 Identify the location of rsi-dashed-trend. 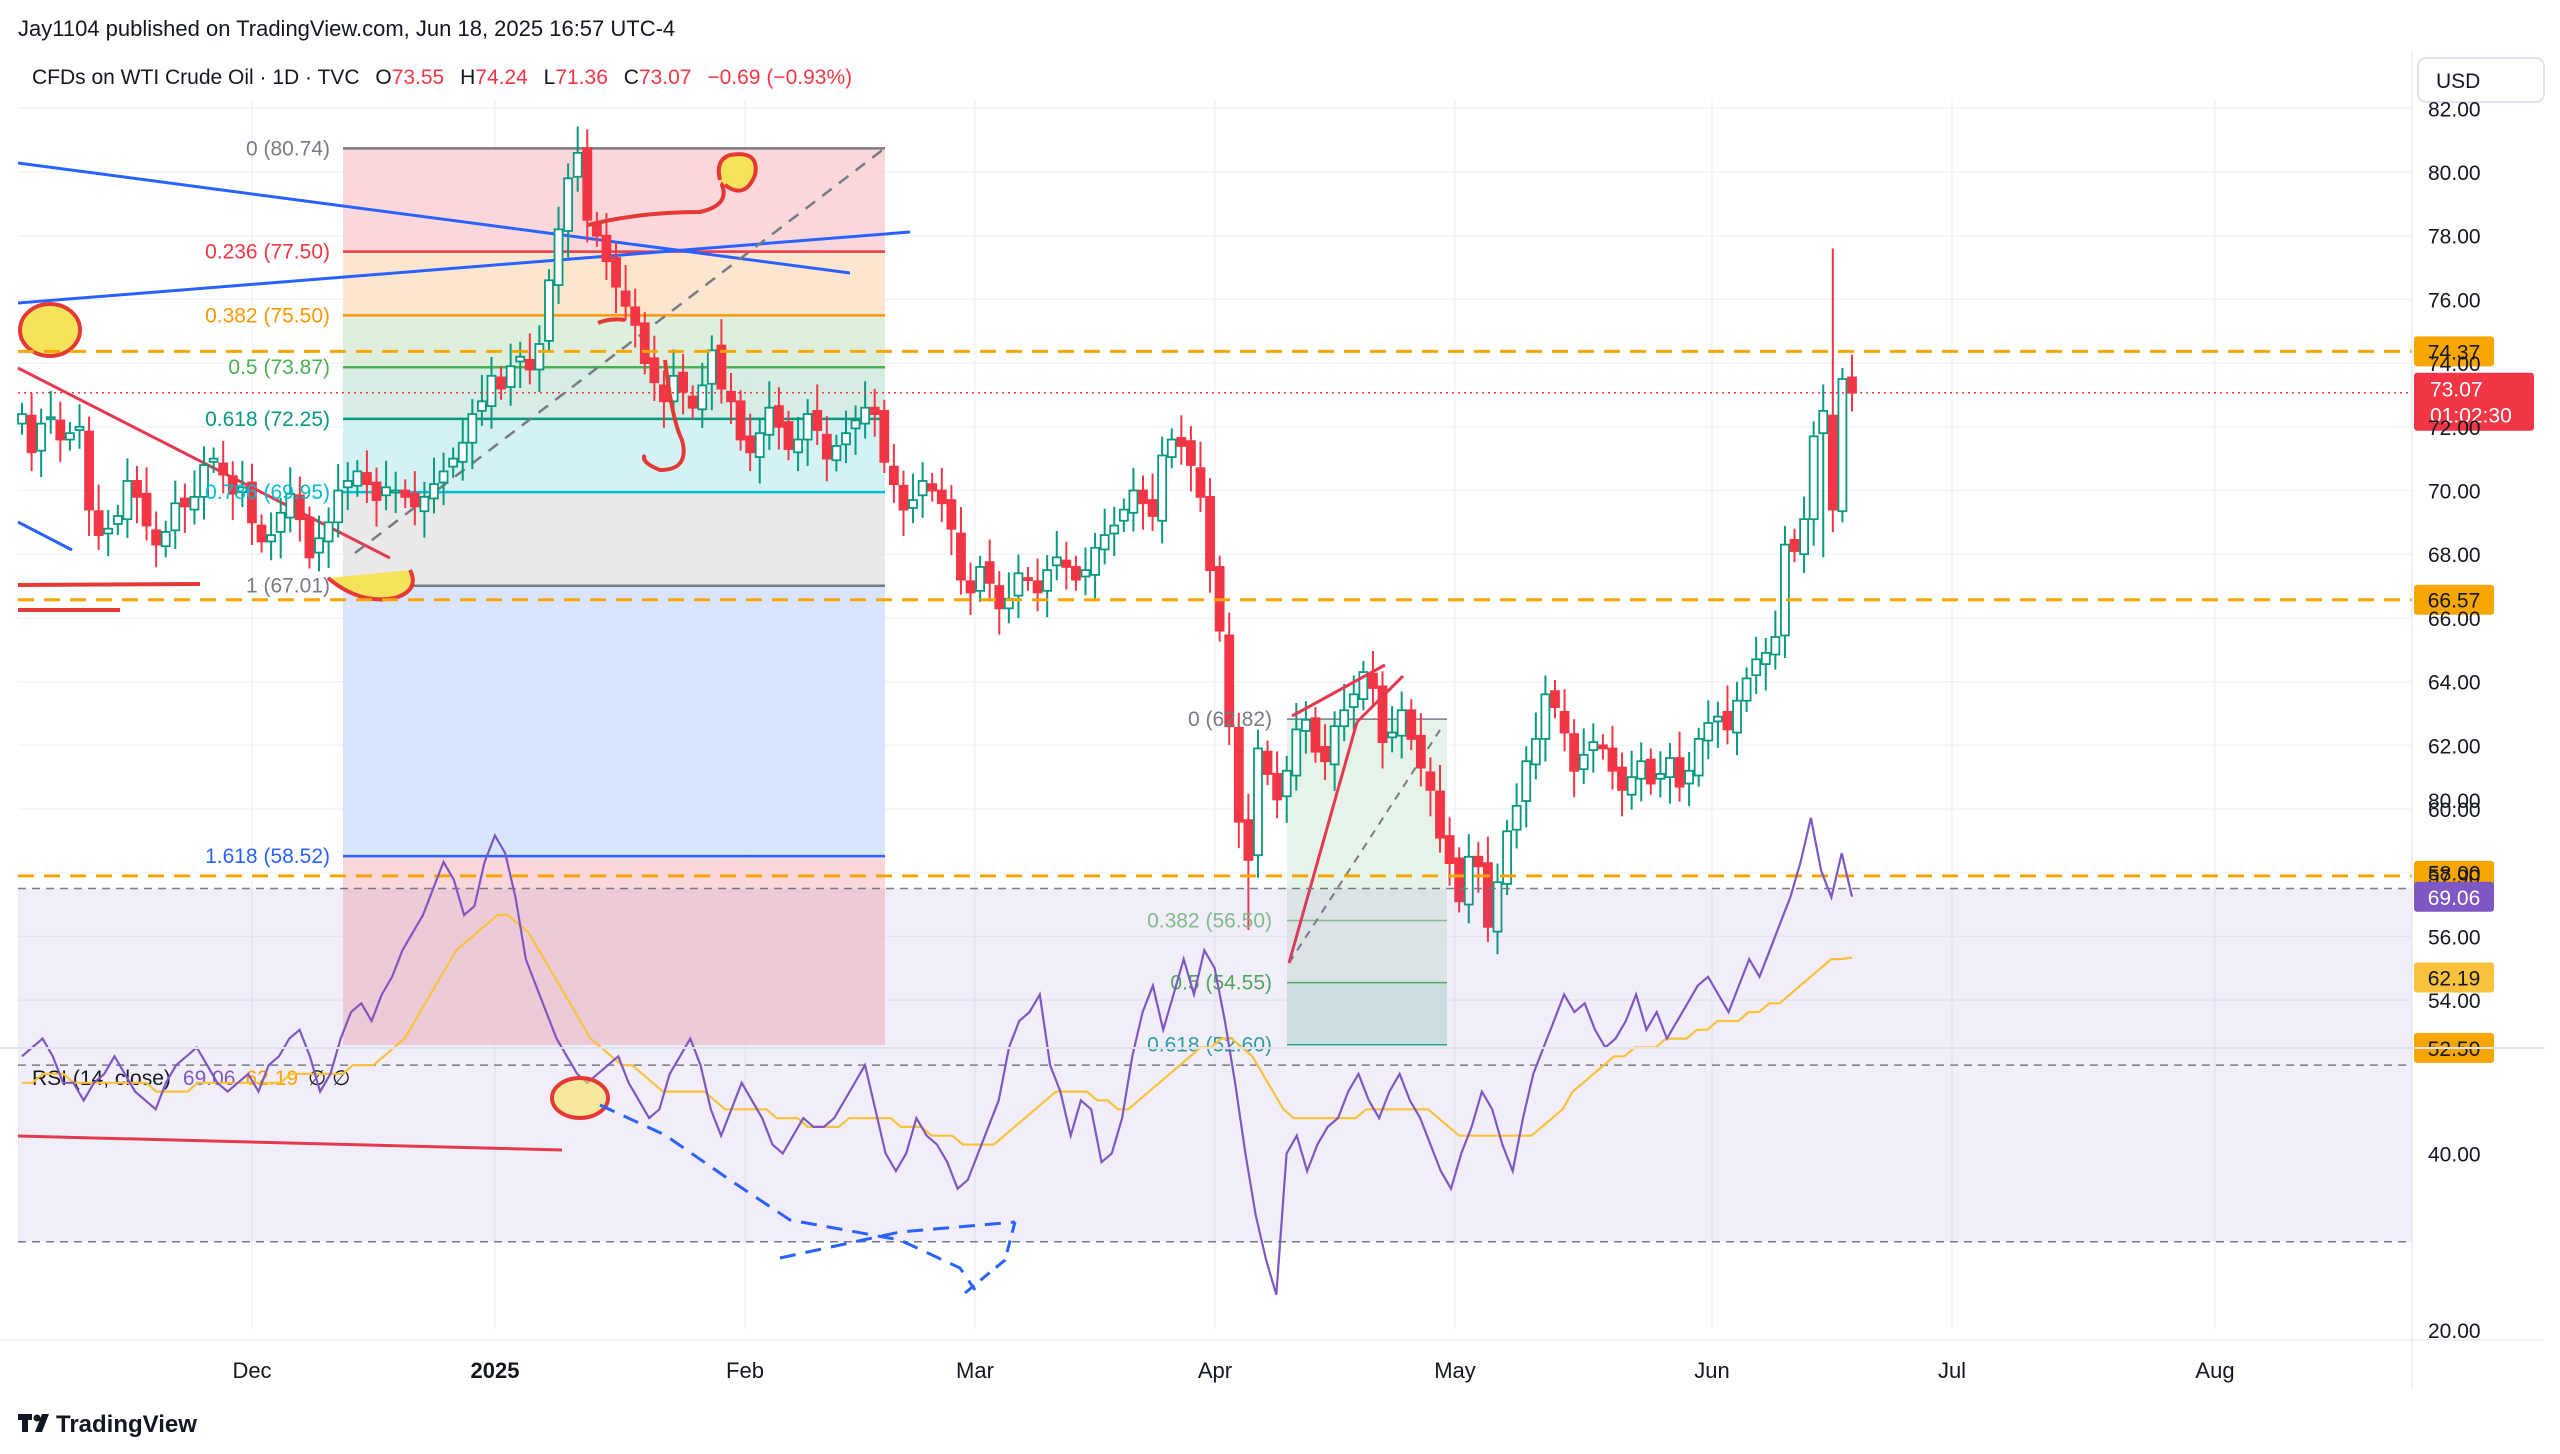
(990, 1258).